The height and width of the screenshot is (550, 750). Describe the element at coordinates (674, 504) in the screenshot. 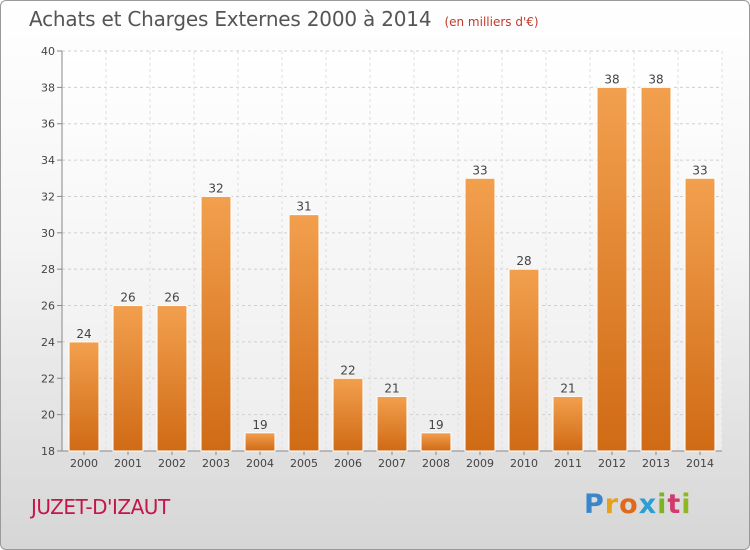

I see `brand-letter: t` at that location.